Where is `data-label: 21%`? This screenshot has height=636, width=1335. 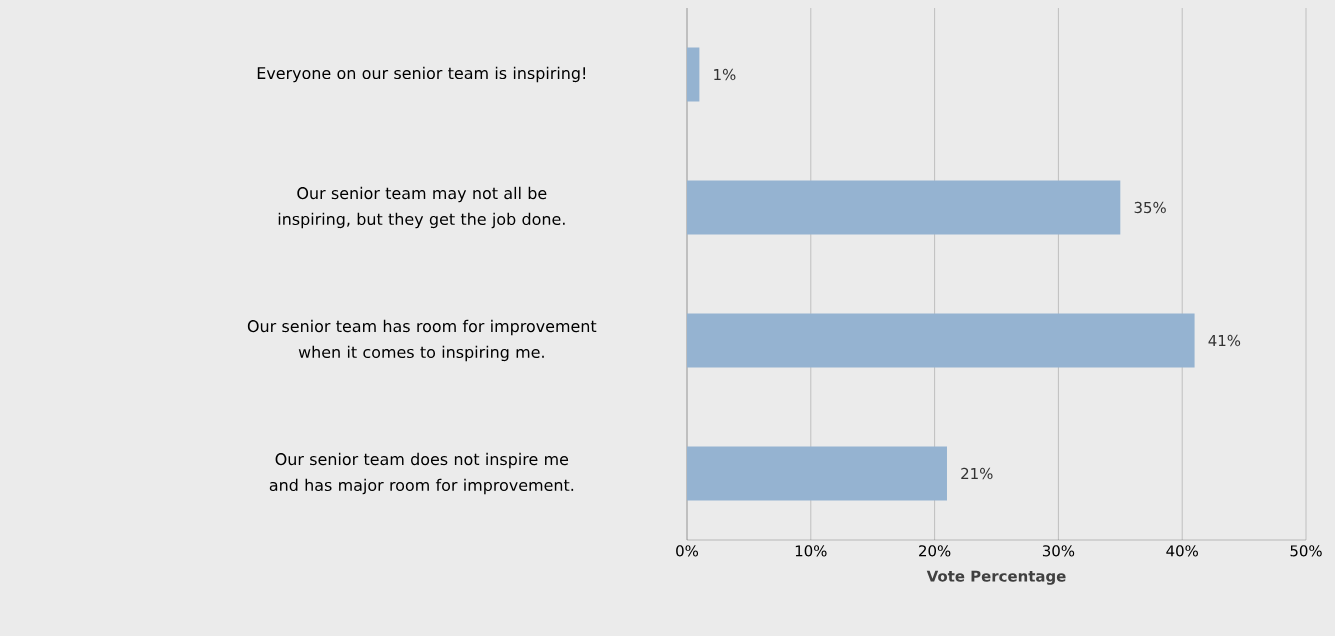
data-label: 21% is located at coordinates (977, 473).